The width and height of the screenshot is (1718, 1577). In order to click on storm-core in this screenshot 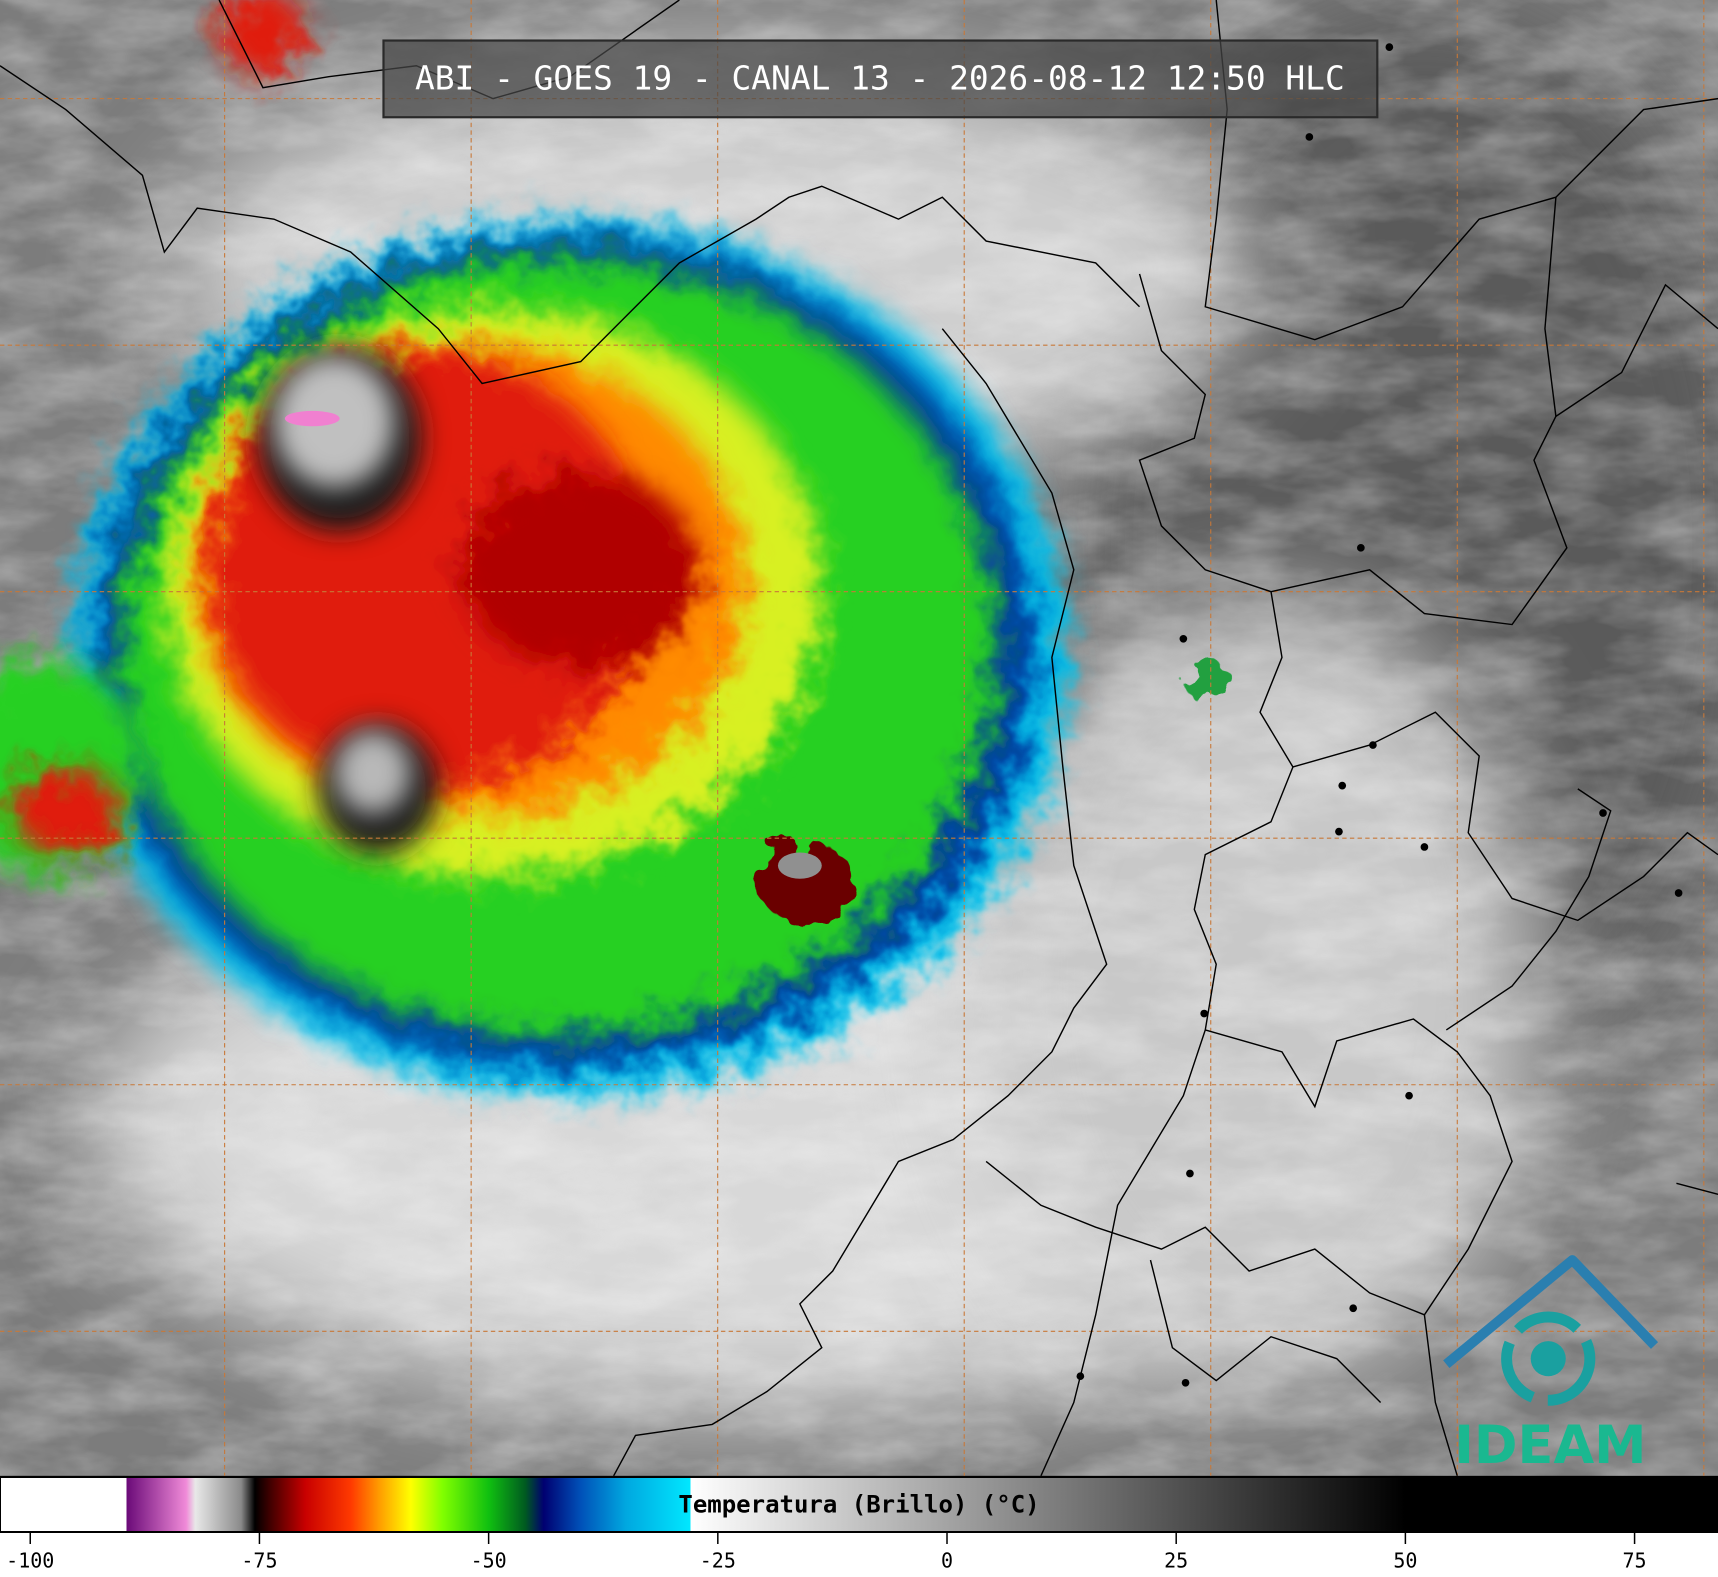, I will do `click(581, 570)`.